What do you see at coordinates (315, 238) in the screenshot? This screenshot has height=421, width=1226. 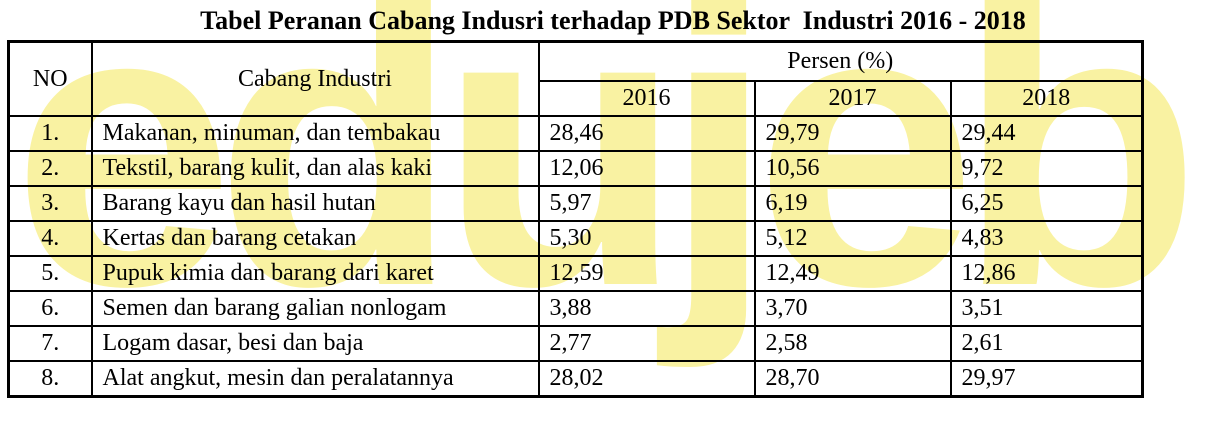 I see `industry-name: Kertas dan barang cetakan` at bounding box center [315, 238].